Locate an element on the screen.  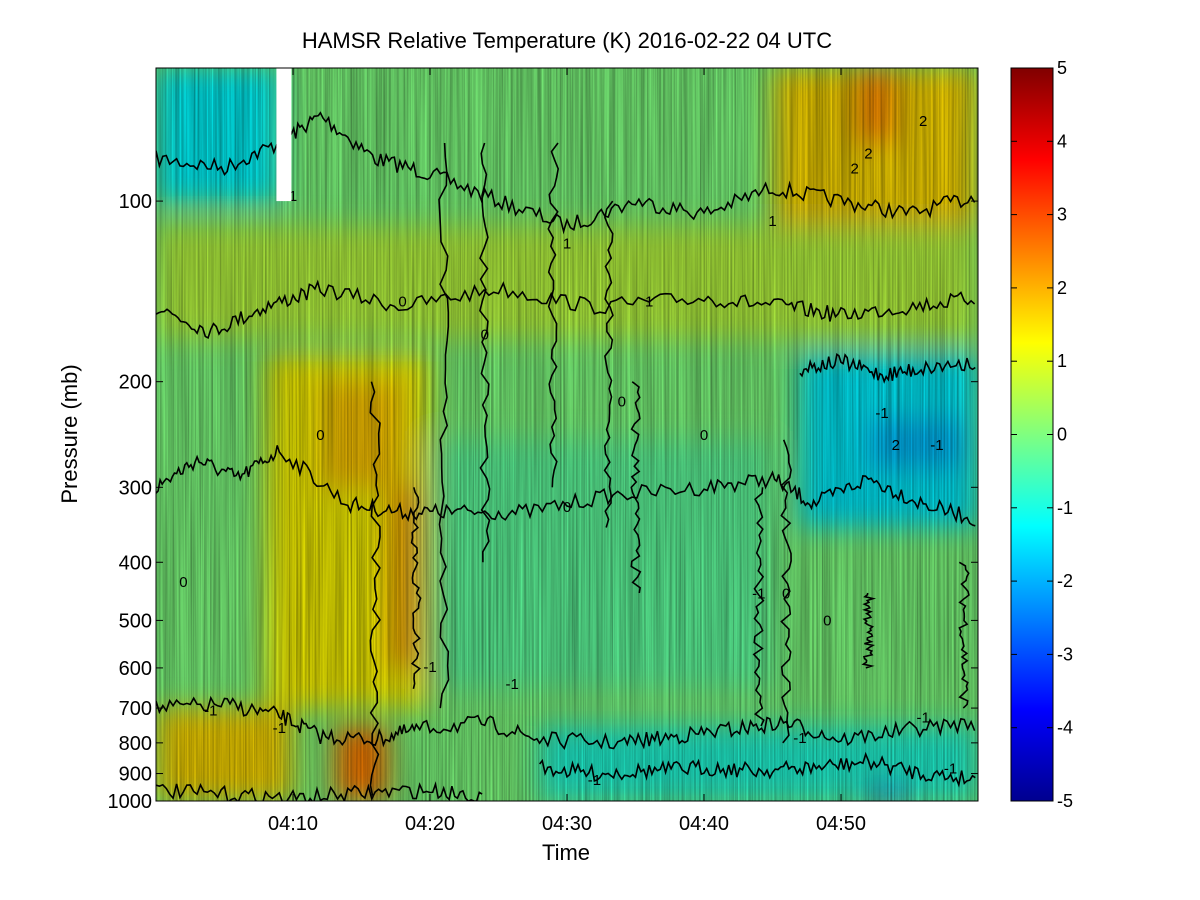
y-tick-label: 900 is located at coordinates (135, 775).